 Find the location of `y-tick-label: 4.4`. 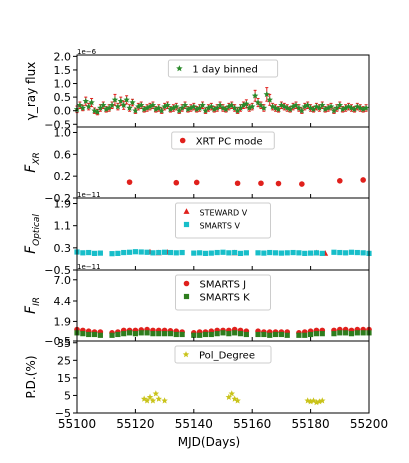

y-tick-label: 4.4 is located at coordinates (63, 301).